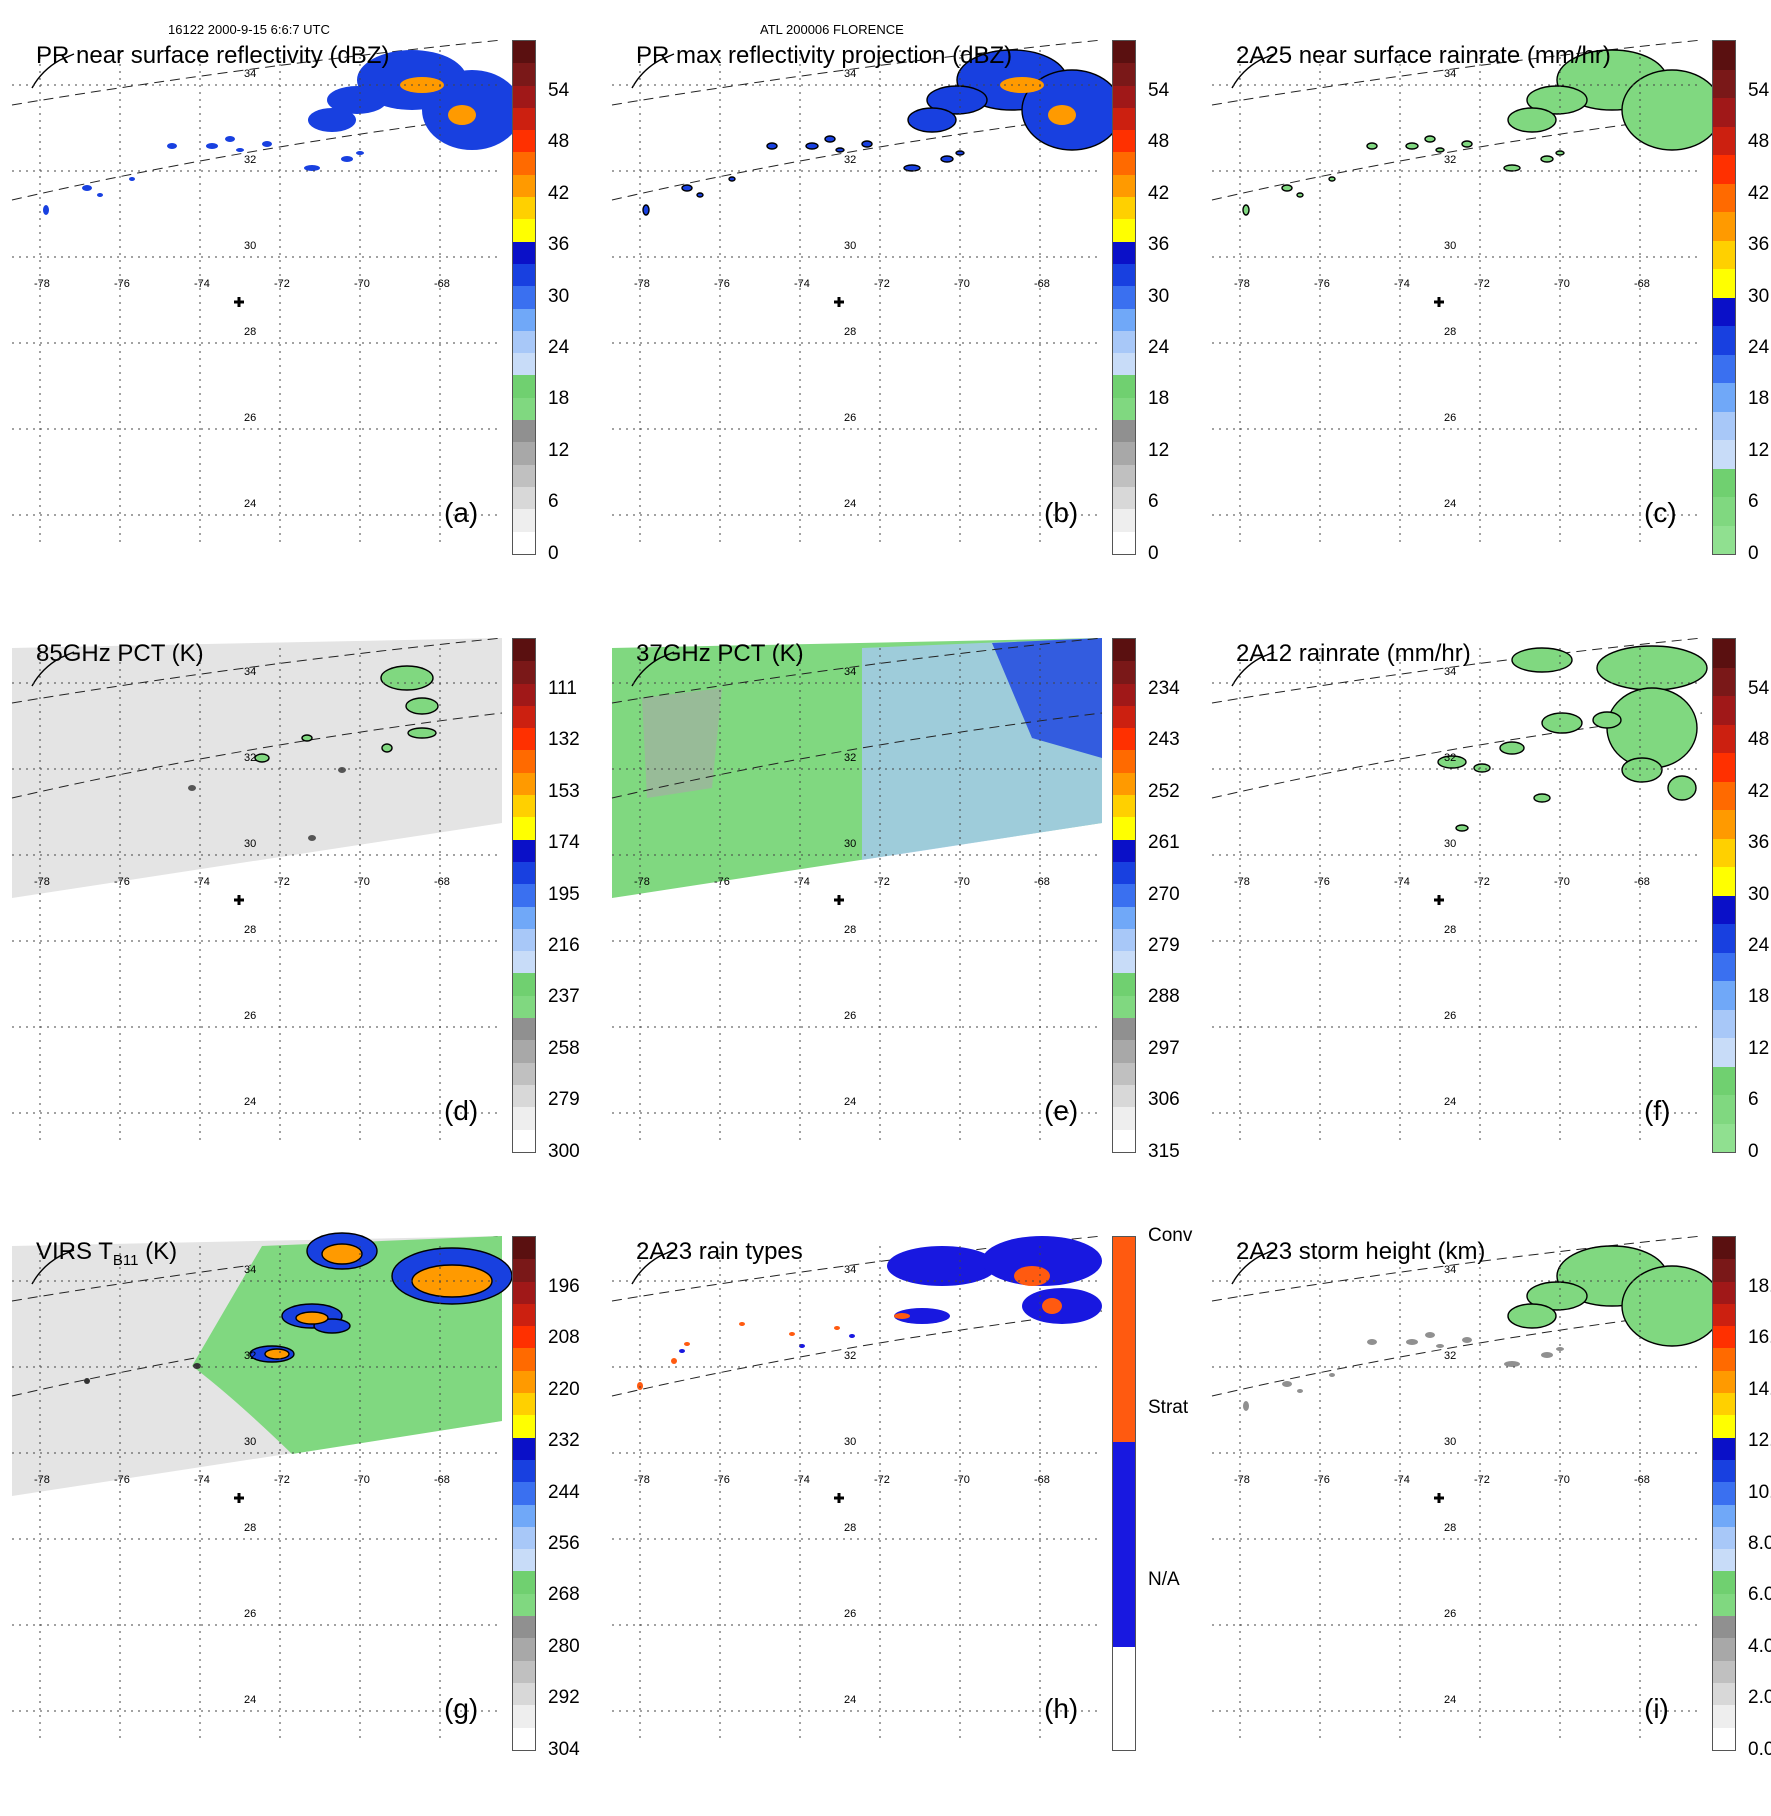 This screenshot has width=1771, height=1816. Describe the element at coordinates (257, 890) in the screenshot. I see `map-d: -78 -76 -74 -72 -70 -68 34 32 30 28 26 24` at that location.